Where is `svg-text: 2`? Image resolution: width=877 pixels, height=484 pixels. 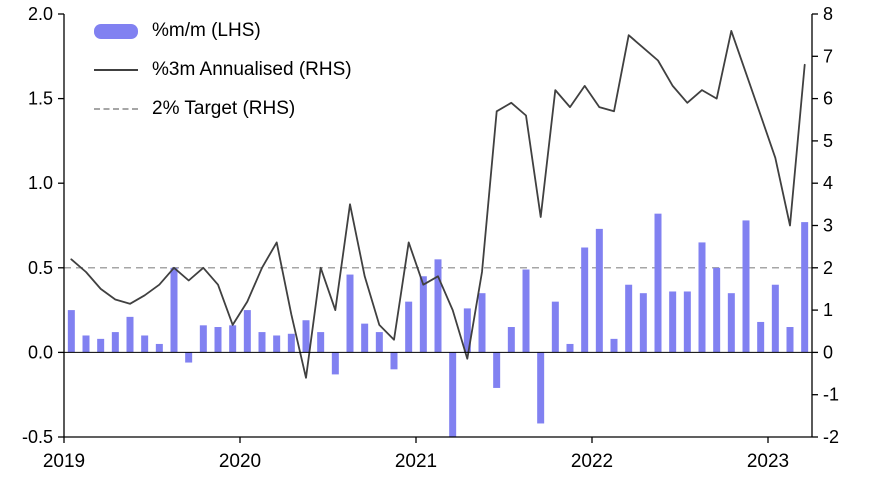
svg-text: 2 is located at coordinates (828, 268).